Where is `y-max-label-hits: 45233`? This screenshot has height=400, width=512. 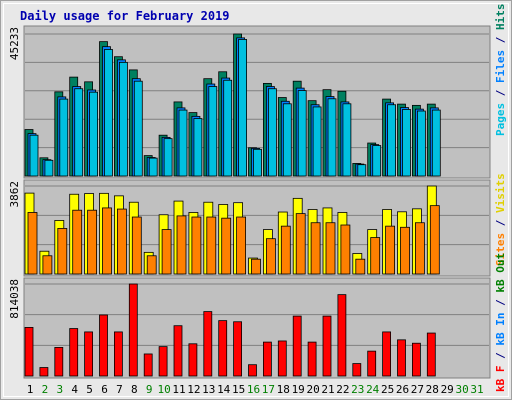 y-max-label-hits: 45233 is located at coordinates (14, 43).